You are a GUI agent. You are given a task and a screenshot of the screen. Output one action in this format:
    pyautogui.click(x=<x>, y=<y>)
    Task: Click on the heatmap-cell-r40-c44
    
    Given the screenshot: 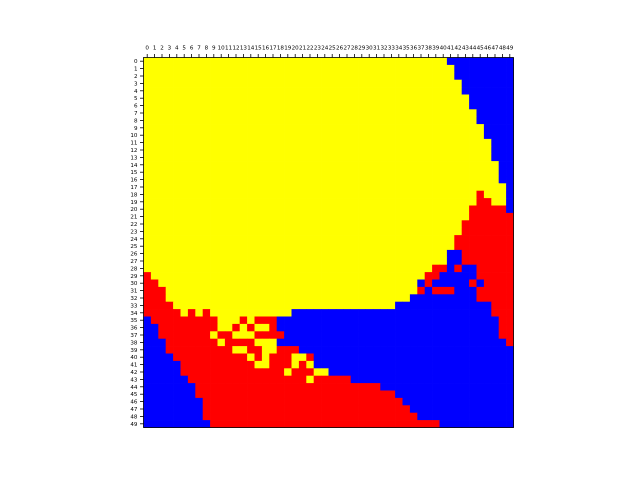 What is the action you would take?
    pyautogui.click(x=473, y=357)
    